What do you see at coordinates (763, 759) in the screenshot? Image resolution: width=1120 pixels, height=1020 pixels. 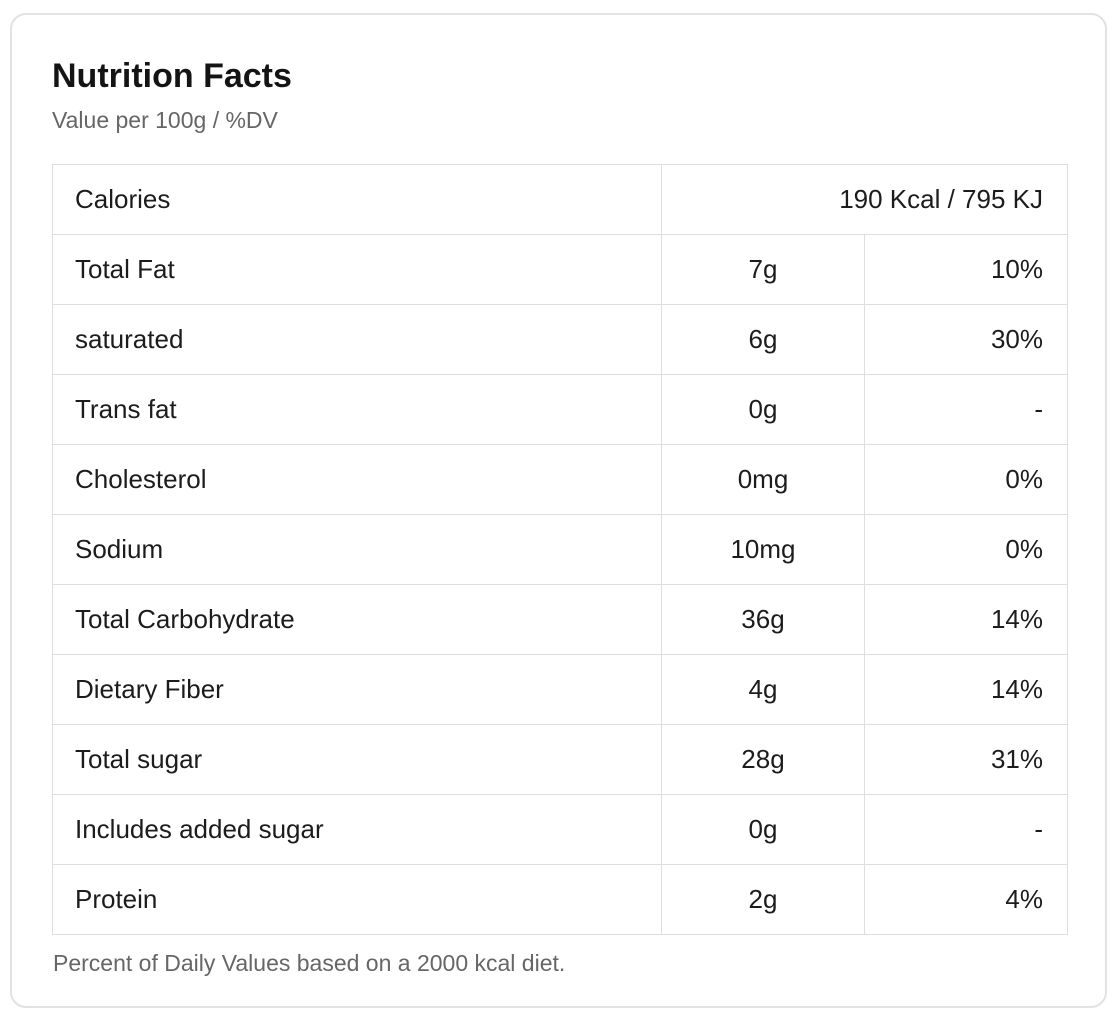 I see `nutrient-amount: 28g` at bounding box center [763, 759].